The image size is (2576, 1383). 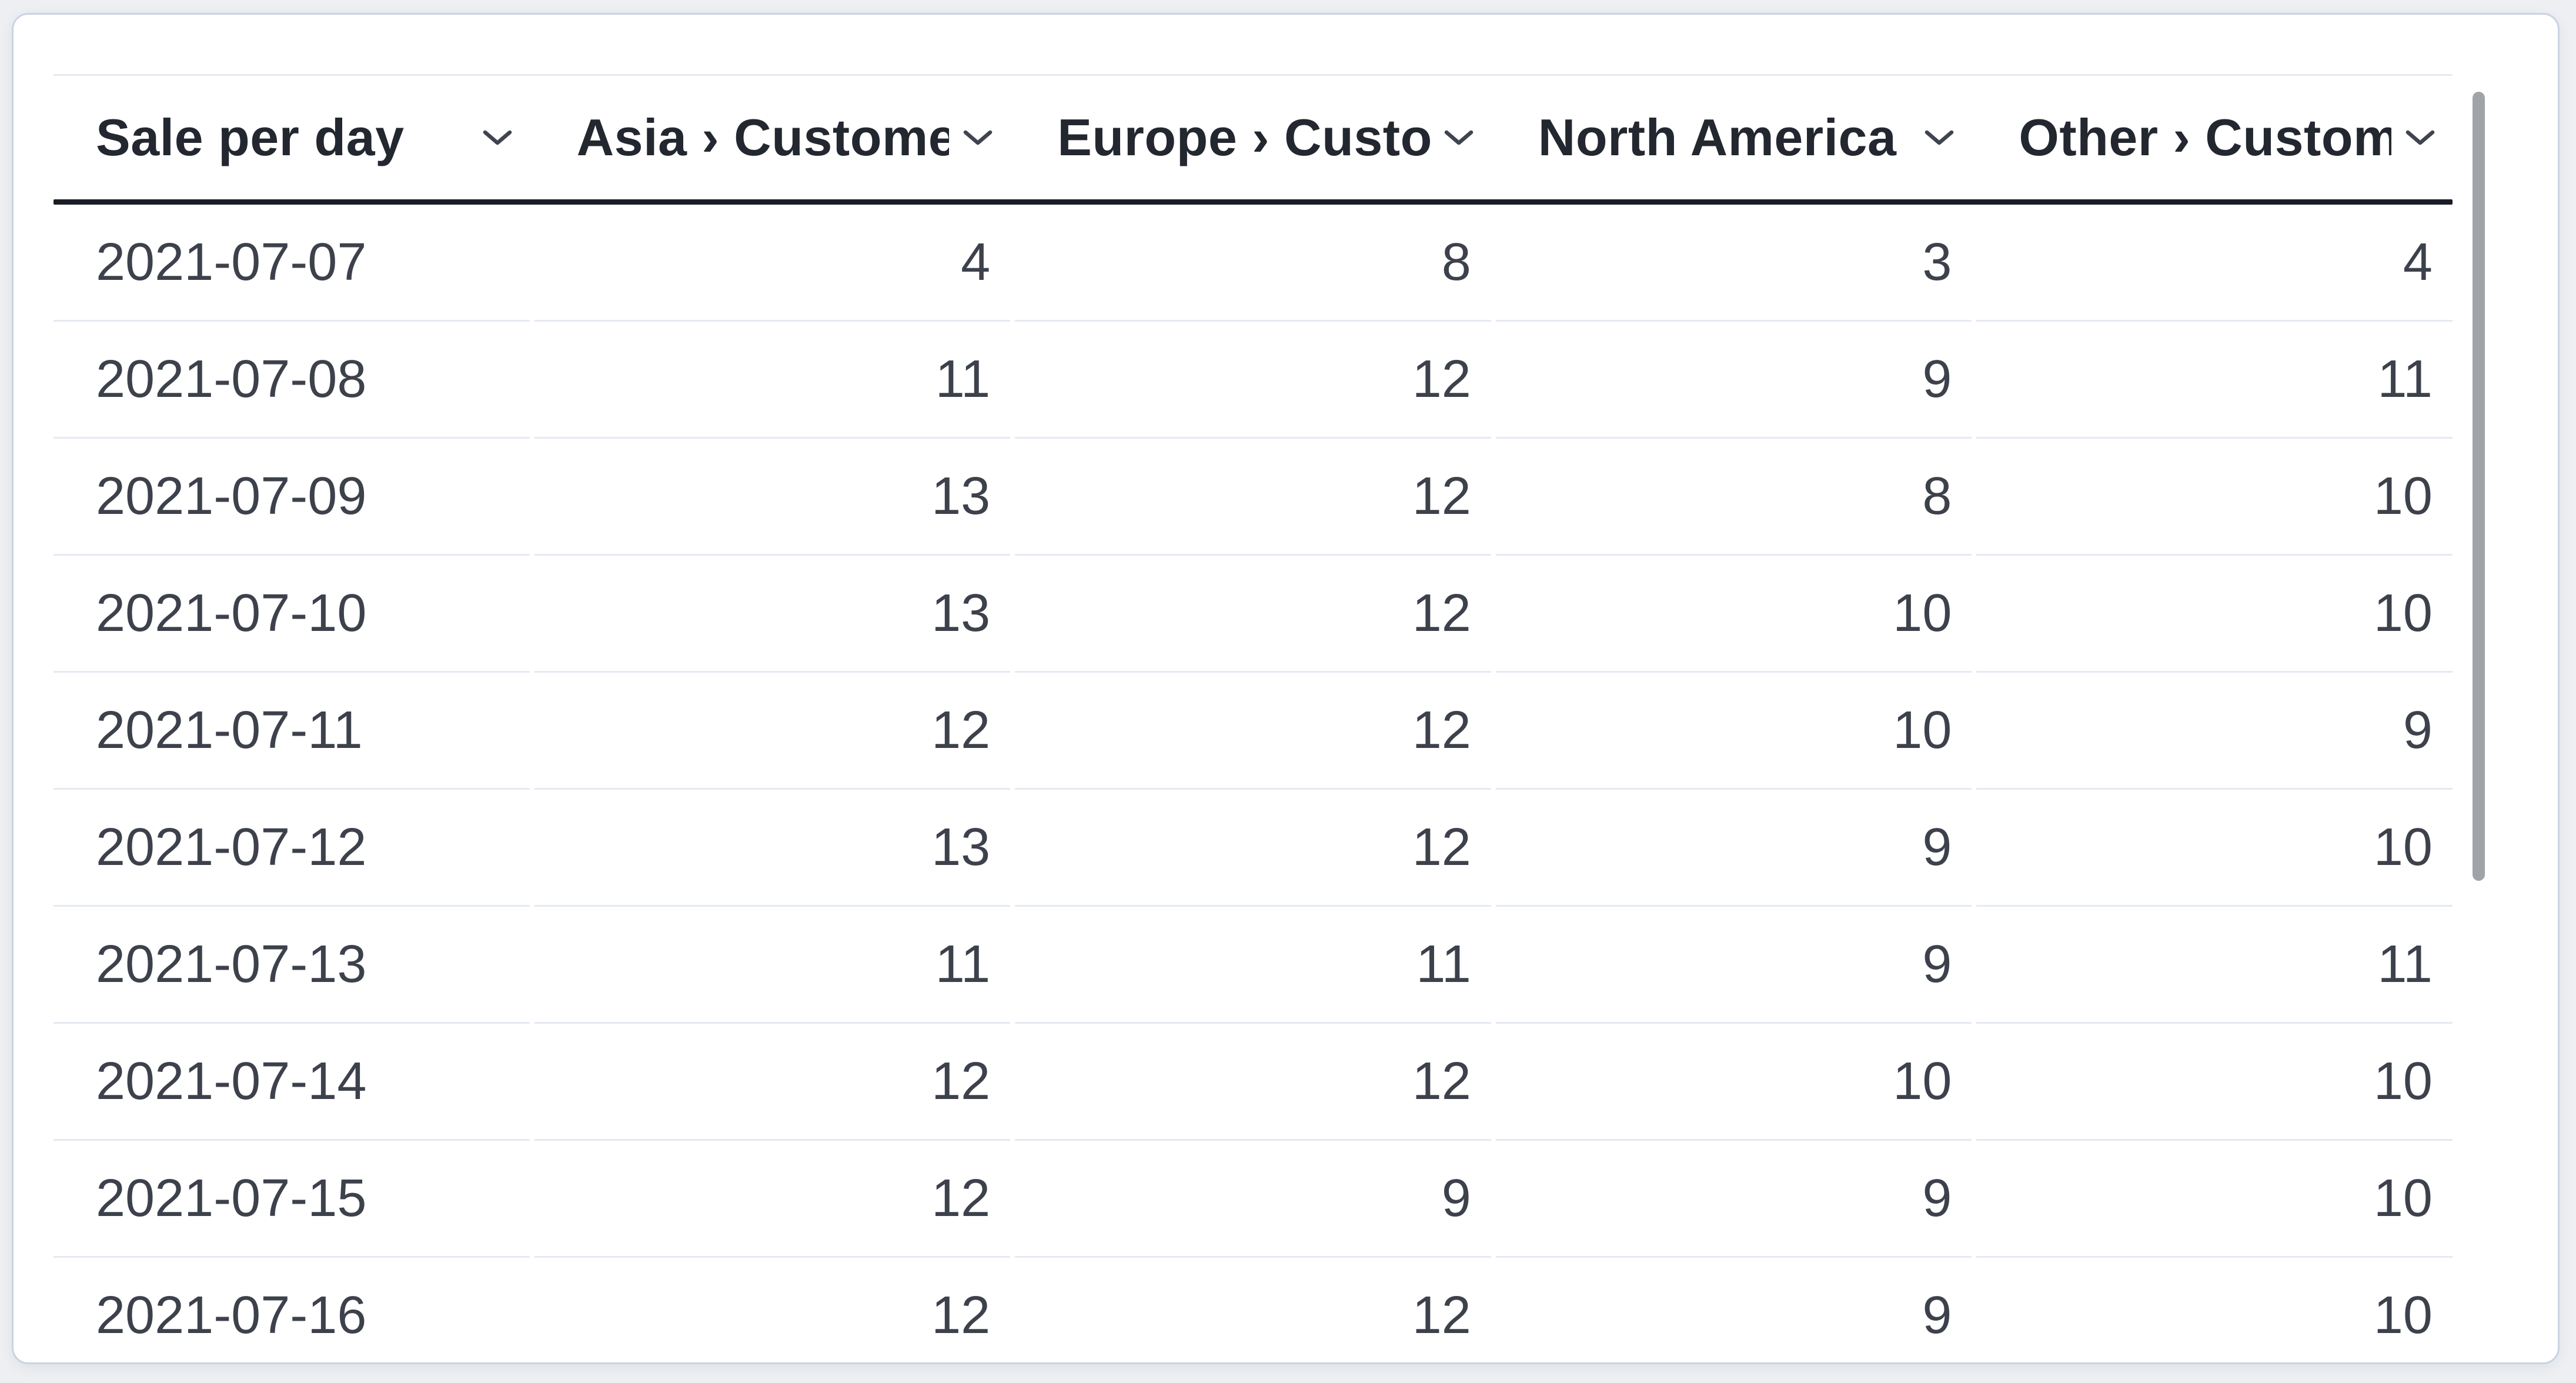 I want to click on cell-date: 2021-07-08, so click(x=292, y=380).